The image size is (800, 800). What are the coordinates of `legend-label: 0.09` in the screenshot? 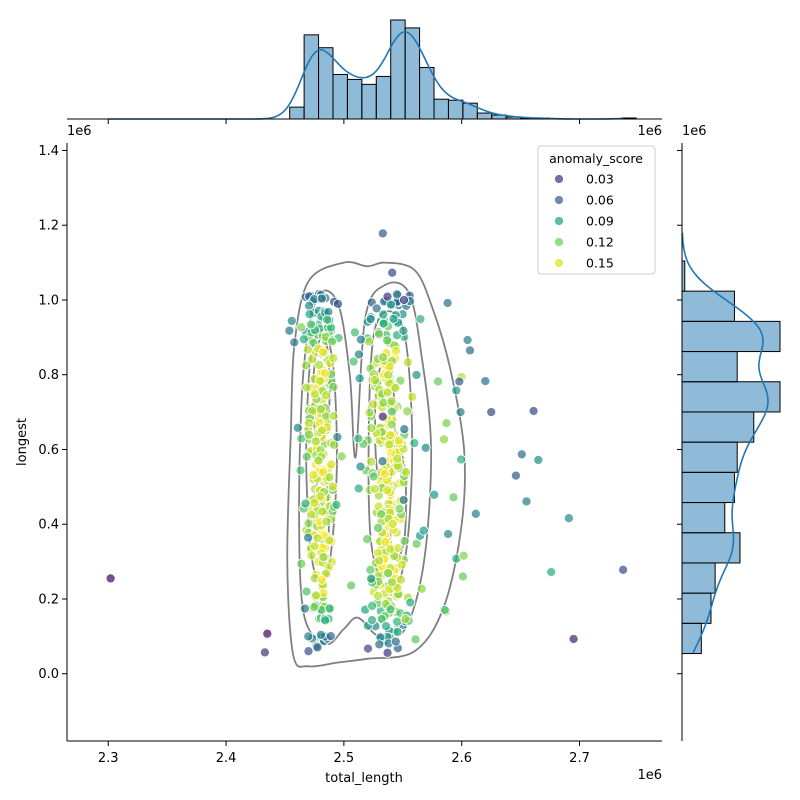 It's located at (600, 221).